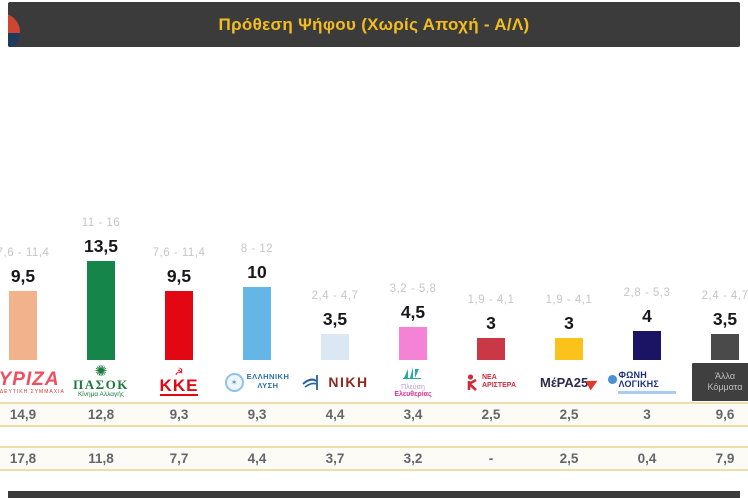  I want to click on table-cell-row1: 4,4, so click(335, 414).